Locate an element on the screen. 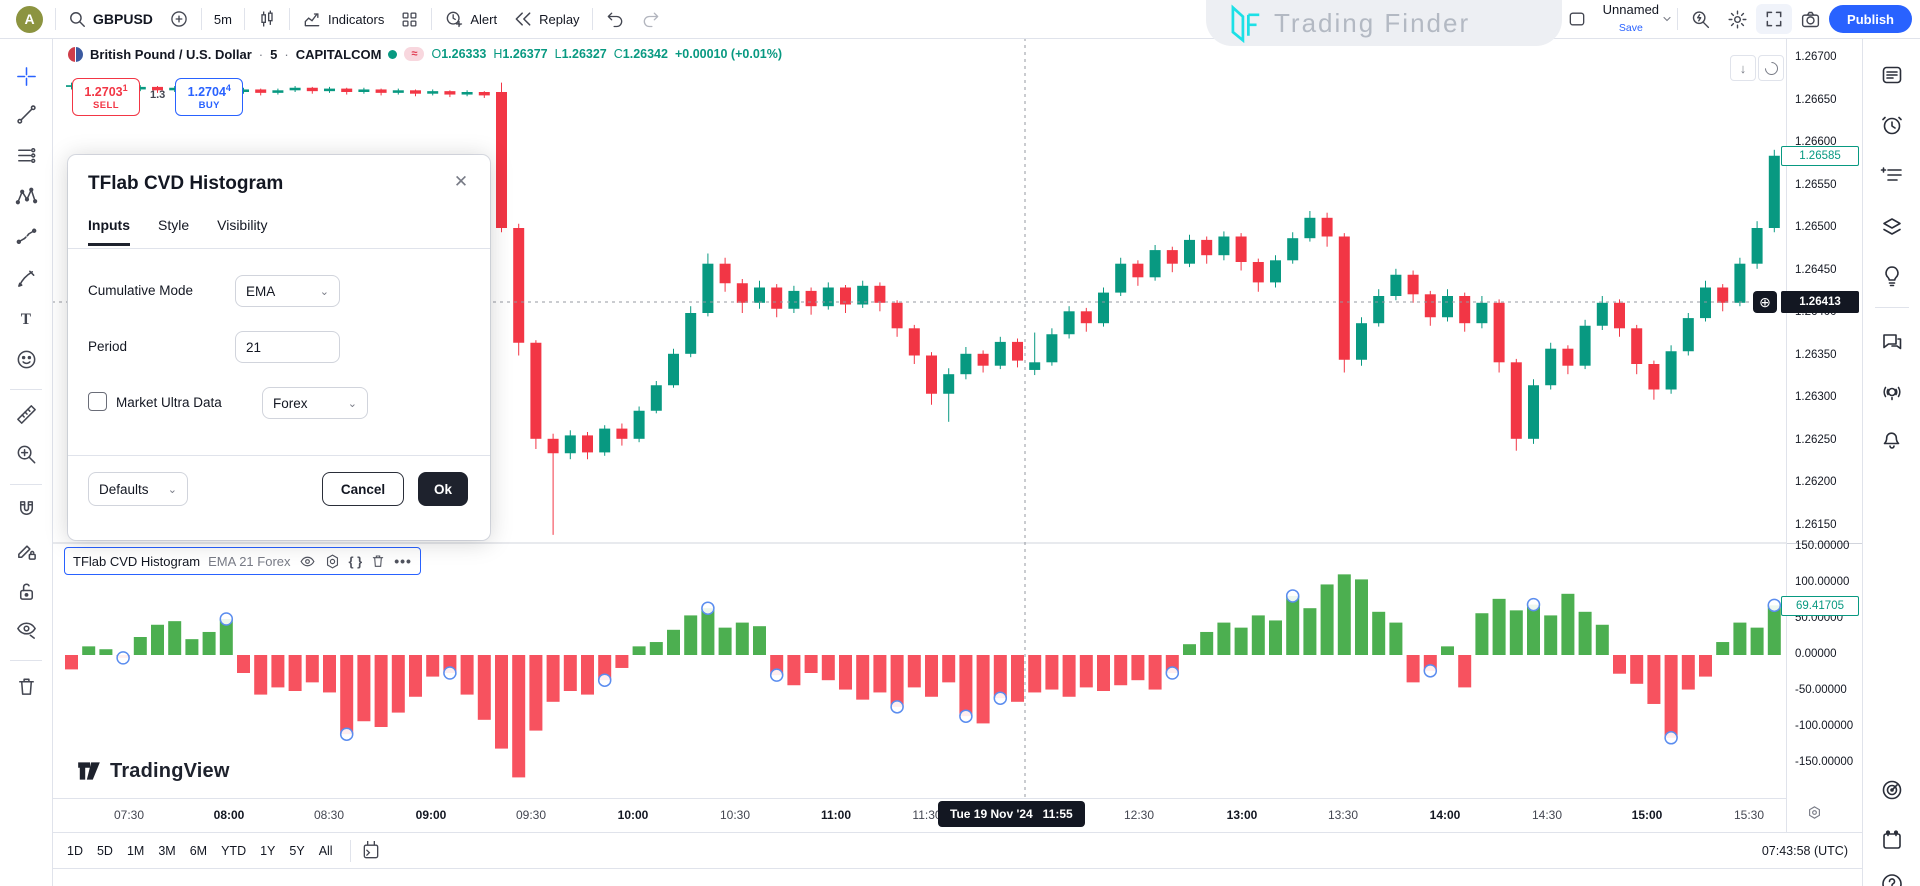 This screenshot has height=886, width=1920. symbol-title: British Pound / U.S. Dollar is located at coordinates (171, 54).